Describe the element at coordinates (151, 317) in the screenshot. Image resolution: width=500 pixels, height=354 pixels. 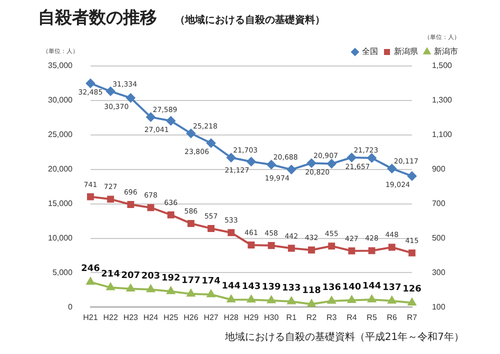
I see `x-tick-label: H24` at that location.